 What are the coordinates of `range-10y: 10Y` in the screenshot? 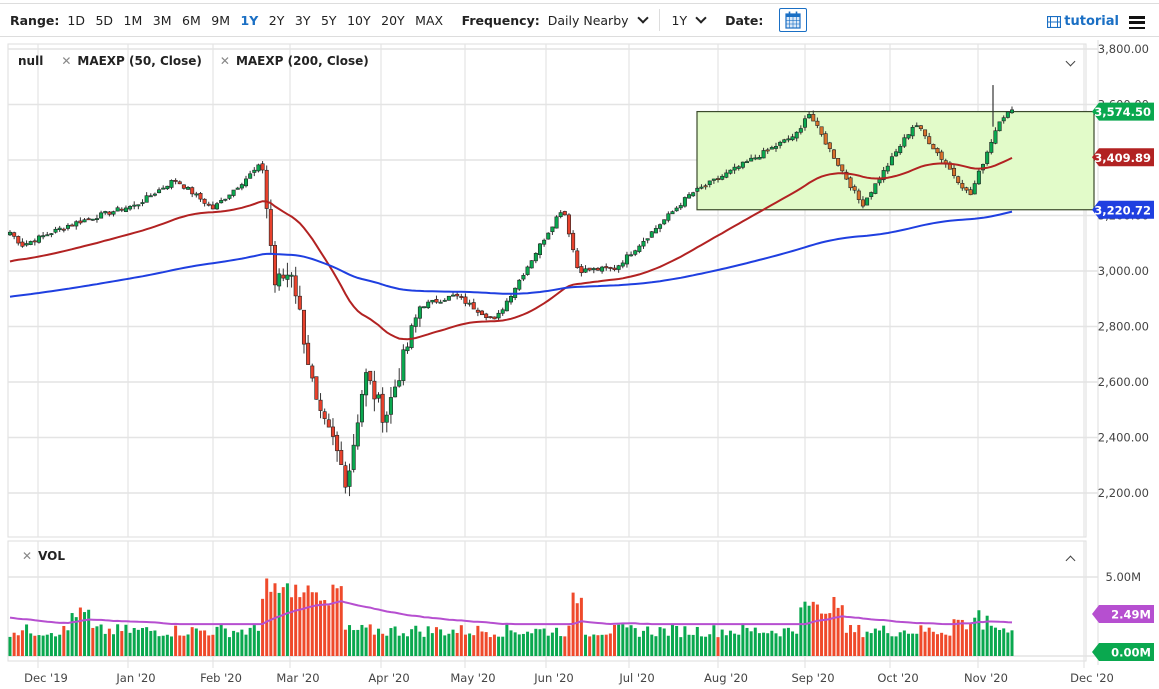 It's located at (359, 20).